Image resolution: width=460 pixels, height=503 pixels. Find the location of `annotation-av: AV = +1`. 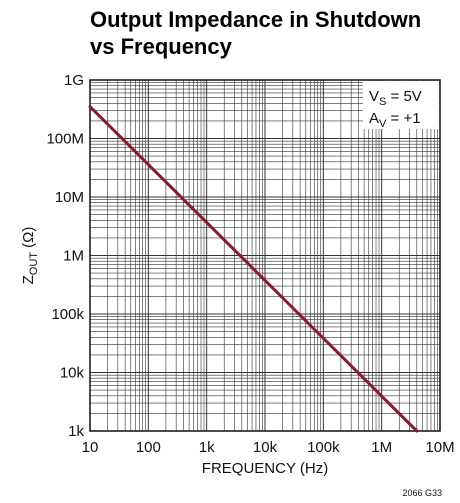

annotation-av: AV = +1 is located at coordinates (395, 120).